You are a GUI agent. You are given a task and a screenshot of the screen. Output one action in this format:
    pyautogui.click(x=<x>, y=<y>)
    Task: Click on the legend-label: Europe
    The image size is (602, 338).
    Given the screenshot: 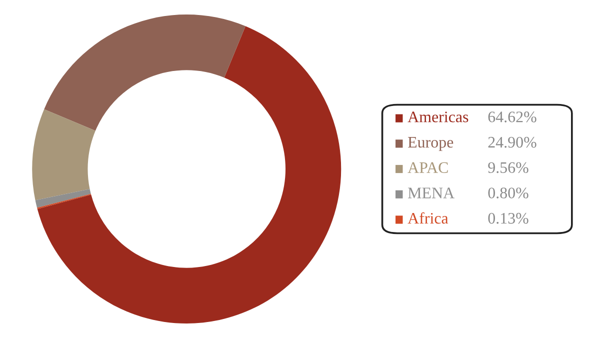 What is the action you would take?
    pyautogui.click(x=431, y=144)
    